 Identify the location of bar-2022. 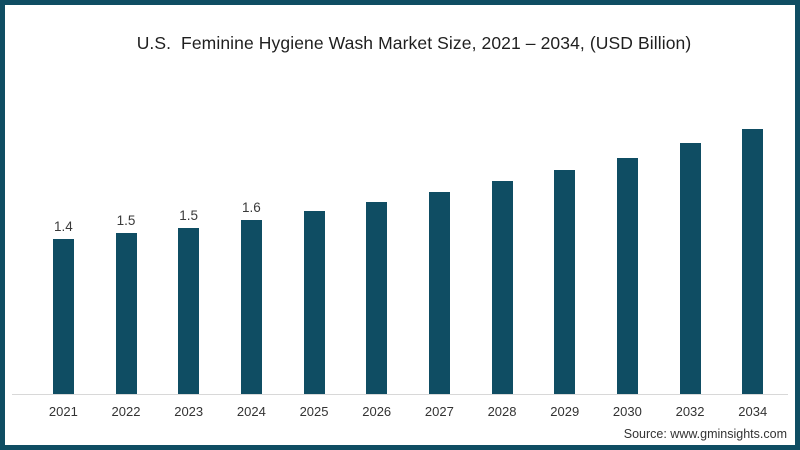
(126, 313).